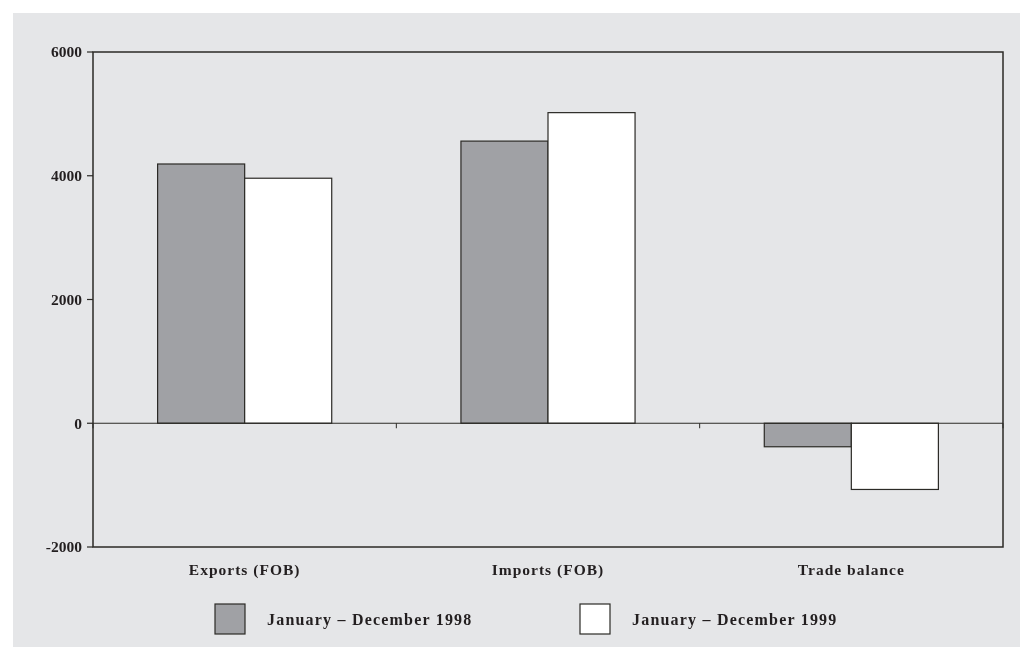 This screenshot has width=1020, height=647. Describe the element at coordinates (851, 569) in the screenshot. I see `x-tick-label: Trade balance` at that location.